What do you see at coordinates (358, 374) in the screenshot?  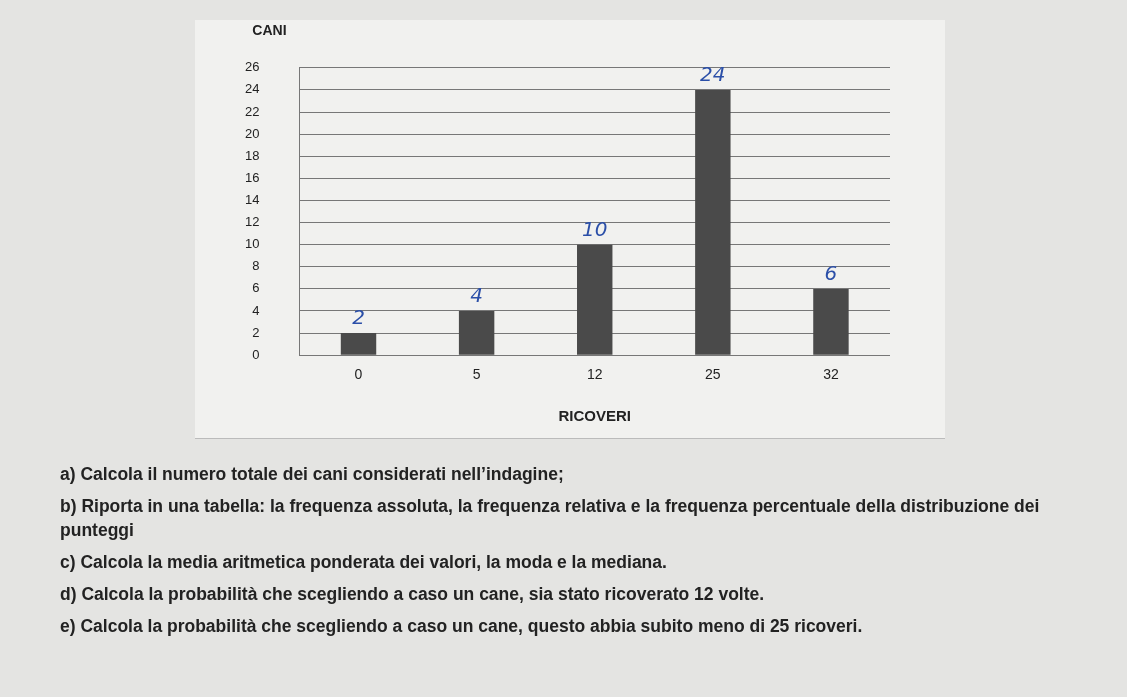 I see `x-tick-label: 0` at bounding box center [358, 374].